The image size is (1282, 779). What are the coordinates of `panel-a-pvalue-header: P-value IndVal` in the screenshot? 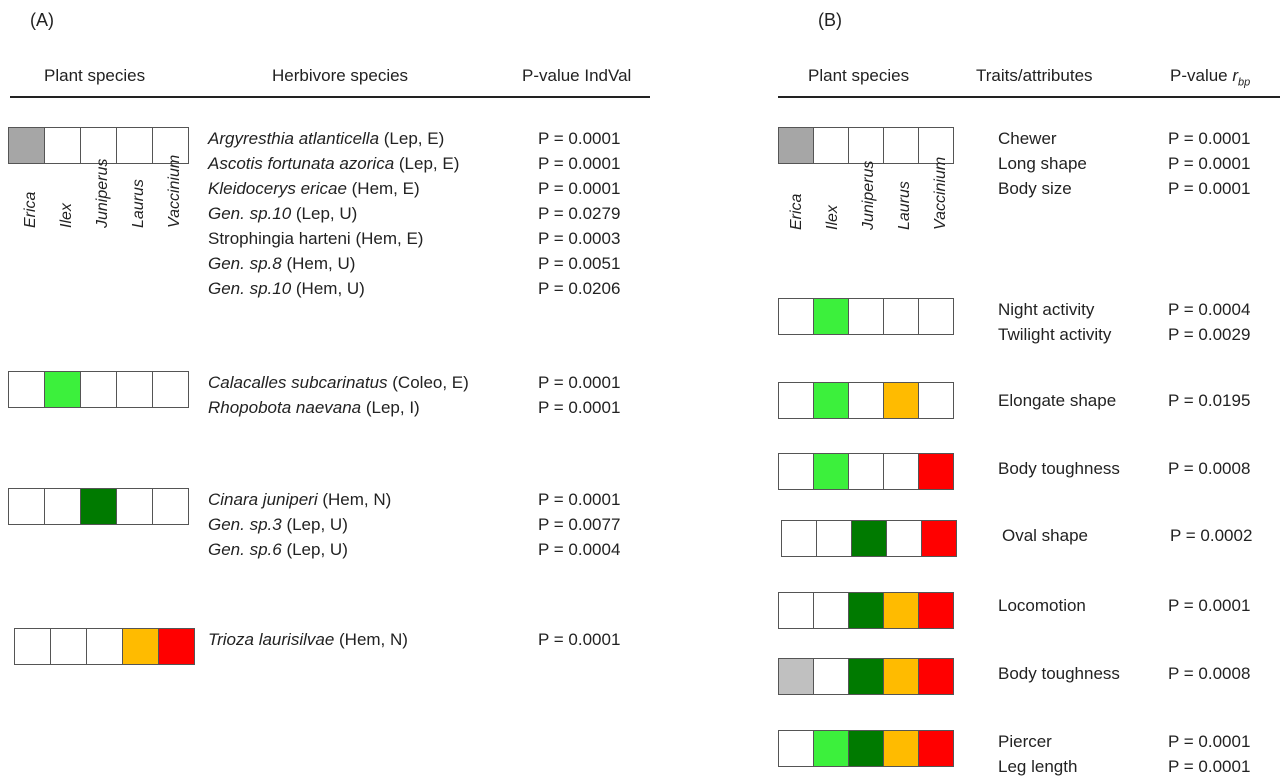 It's located at (577, 75).